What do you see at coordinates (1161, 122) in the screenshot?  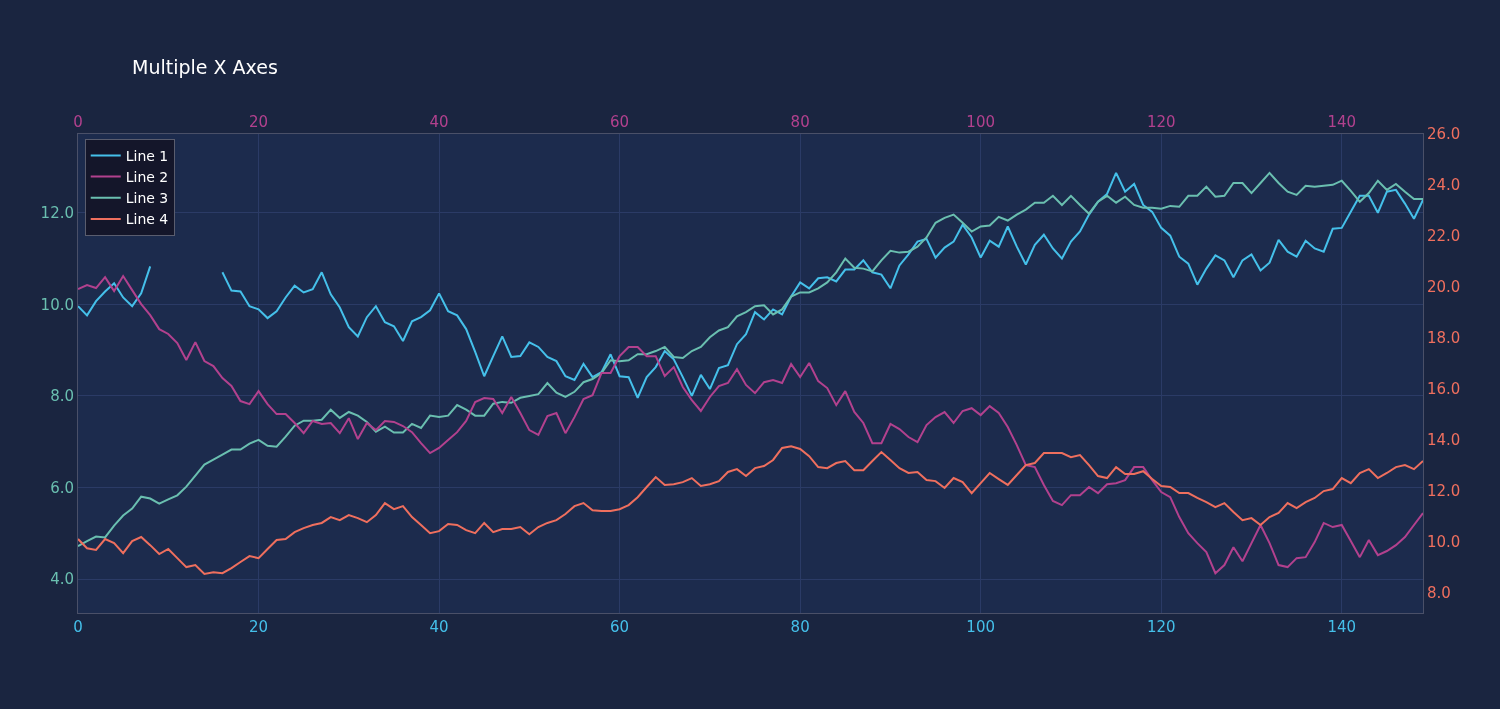 I see `x-tick-label: 120` at bounding box center [1161, 122].